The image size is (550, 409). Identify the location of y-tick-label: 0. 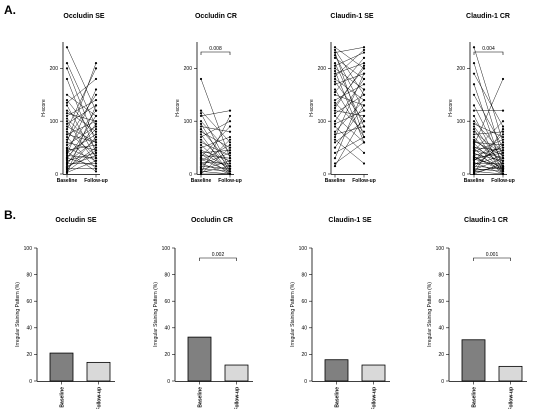
(305, 382).